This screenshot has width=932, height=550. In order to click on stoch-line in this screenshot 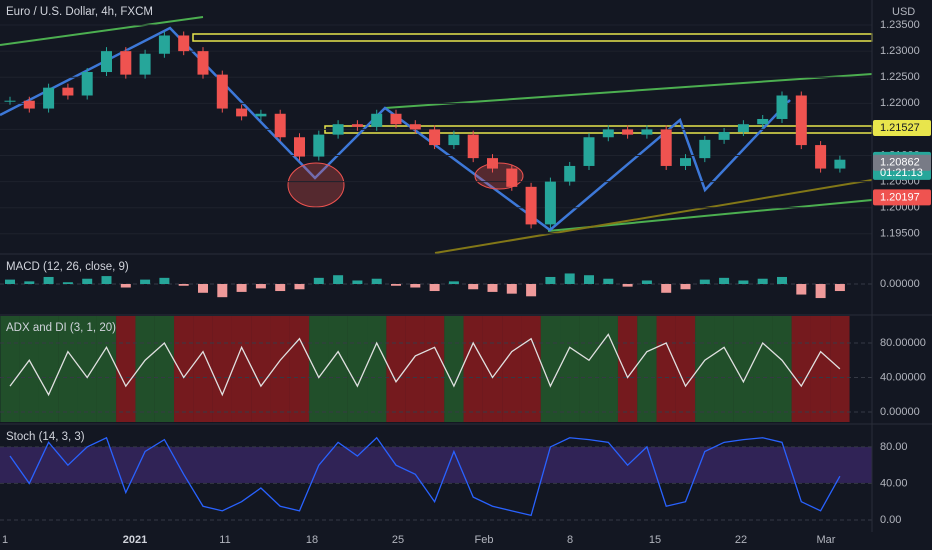, I will do `click(425, 476)`.